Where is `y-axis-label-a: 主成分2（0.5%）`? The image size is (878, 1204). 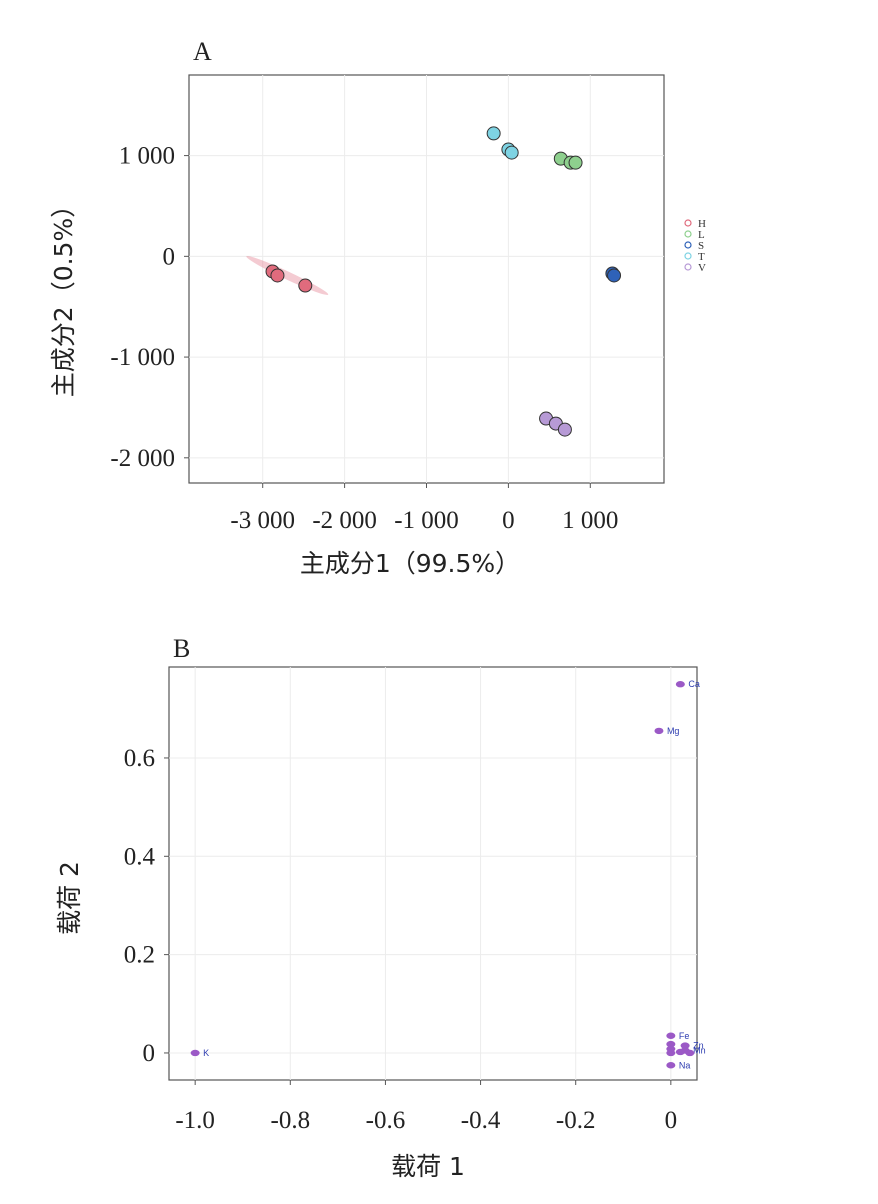 y-axis-label-a: 主成分2（0.5%） is located at coordinates (63, 295).